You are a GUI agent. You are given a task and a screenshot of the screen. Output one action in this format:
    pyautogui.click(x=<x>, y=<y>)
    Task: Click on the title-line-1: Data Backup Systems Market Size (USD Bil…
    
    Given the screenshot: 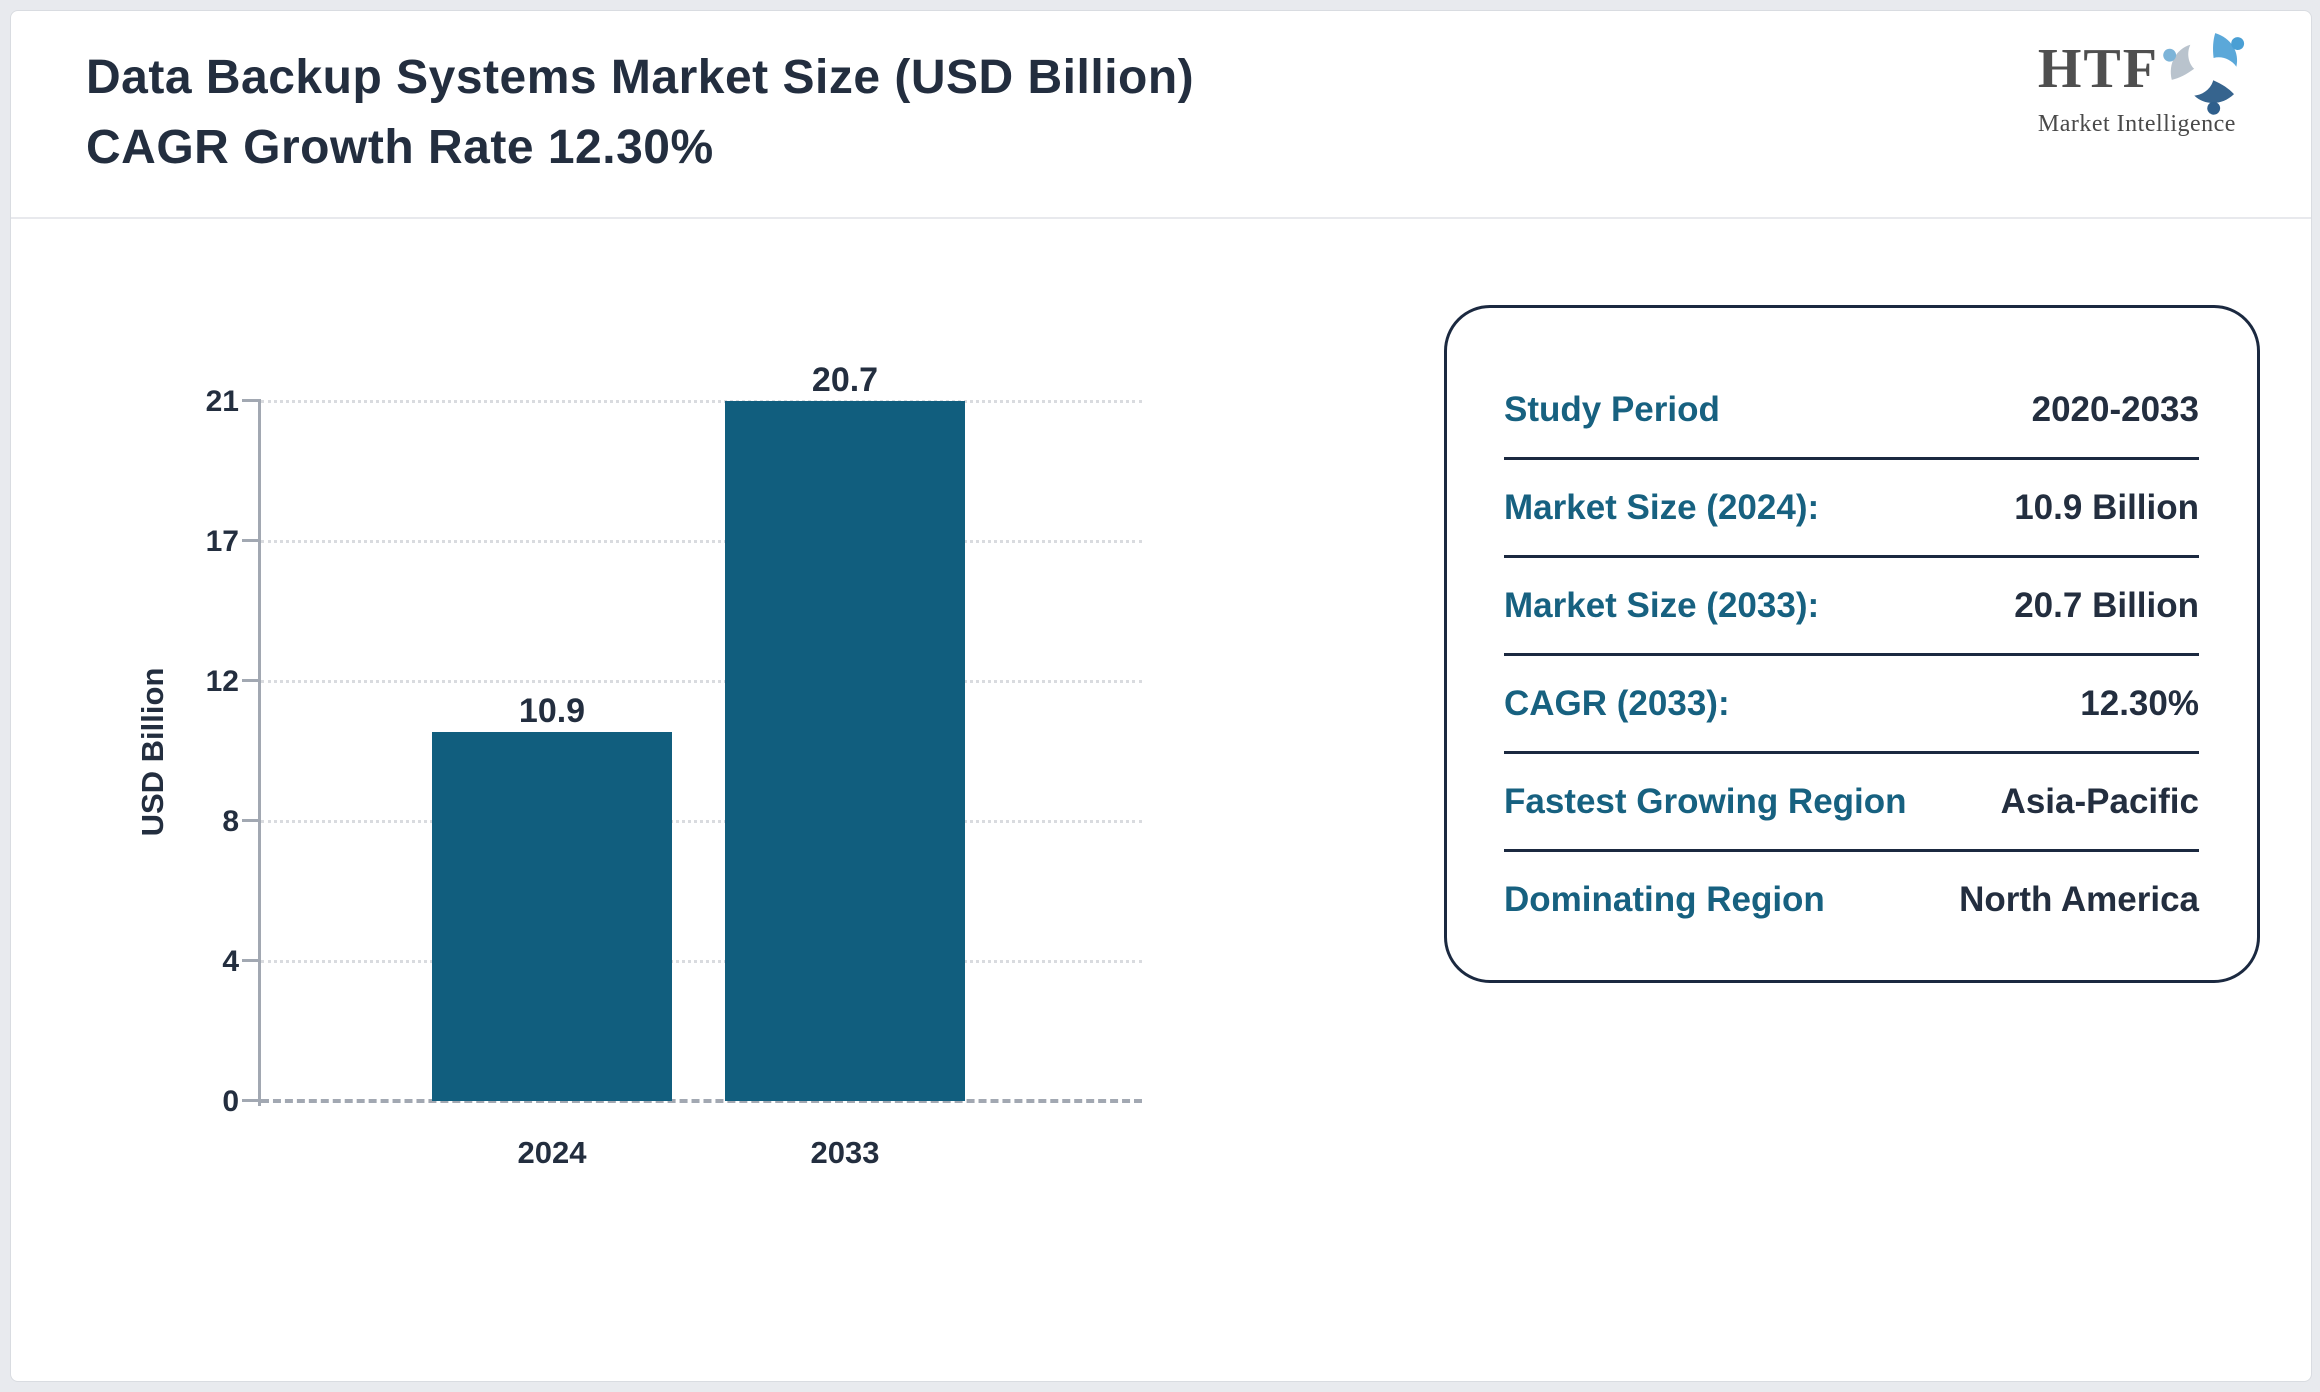 What is the action you would take?
    pyautogui.click(x=640, y=77)
    